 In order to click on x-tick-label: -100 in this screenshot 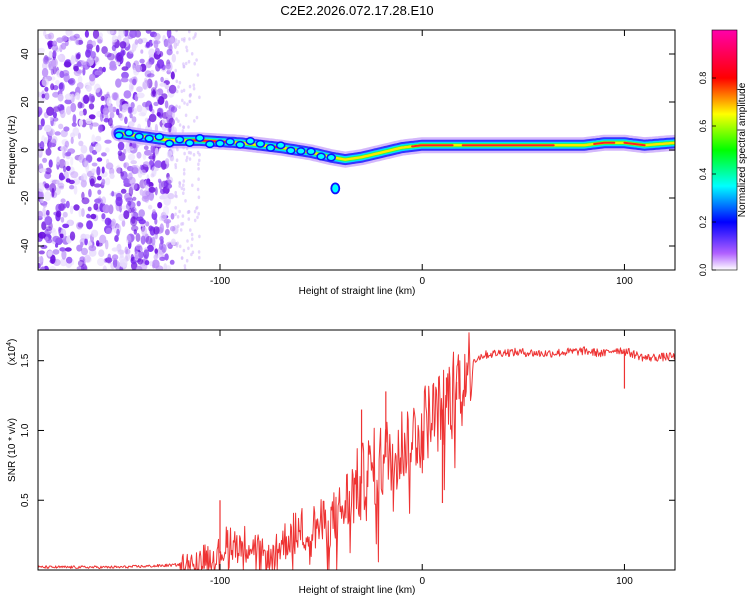, I will do `click(220, 581)`.